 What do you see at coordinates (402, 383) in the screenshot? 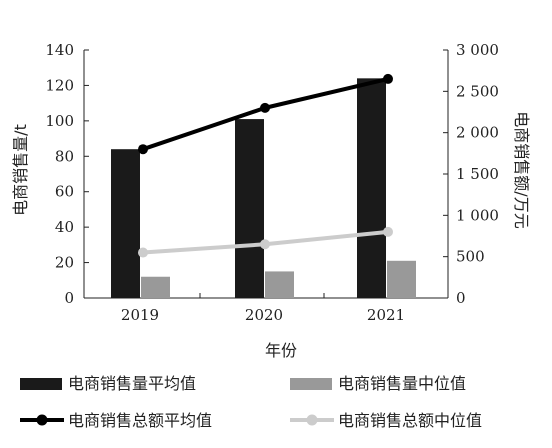
I see `legend-label-bar-median: 电商销售量中位值` at bounding box center [402, 383].